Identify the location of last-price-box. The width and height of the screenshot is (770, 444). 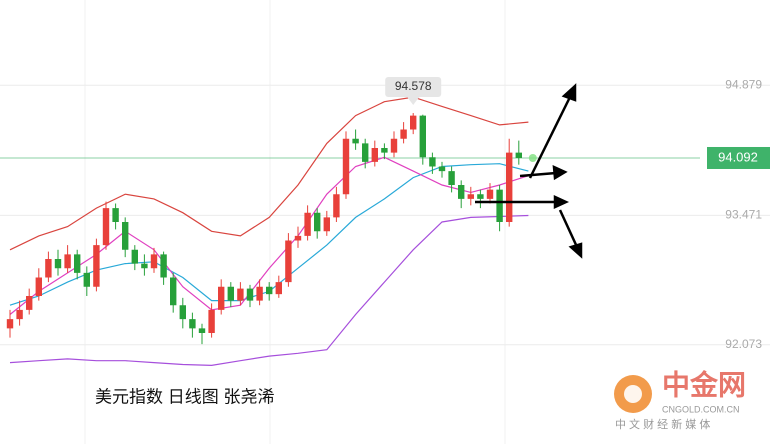
(738, 157).